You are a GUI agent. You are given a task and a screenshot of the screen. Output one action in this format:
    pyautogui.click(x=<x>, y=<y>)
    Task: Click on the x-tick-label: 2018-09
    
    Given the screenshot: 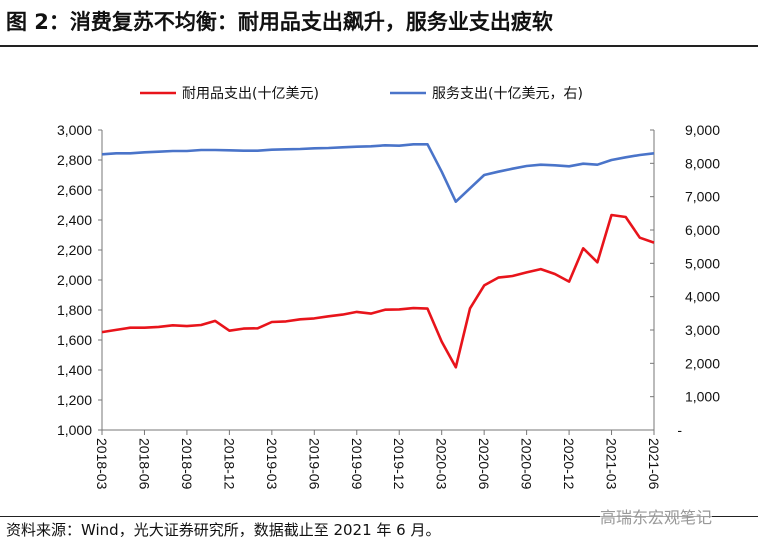 What is the action you would take?
    pyautogui.click(x=187, y=464)
    